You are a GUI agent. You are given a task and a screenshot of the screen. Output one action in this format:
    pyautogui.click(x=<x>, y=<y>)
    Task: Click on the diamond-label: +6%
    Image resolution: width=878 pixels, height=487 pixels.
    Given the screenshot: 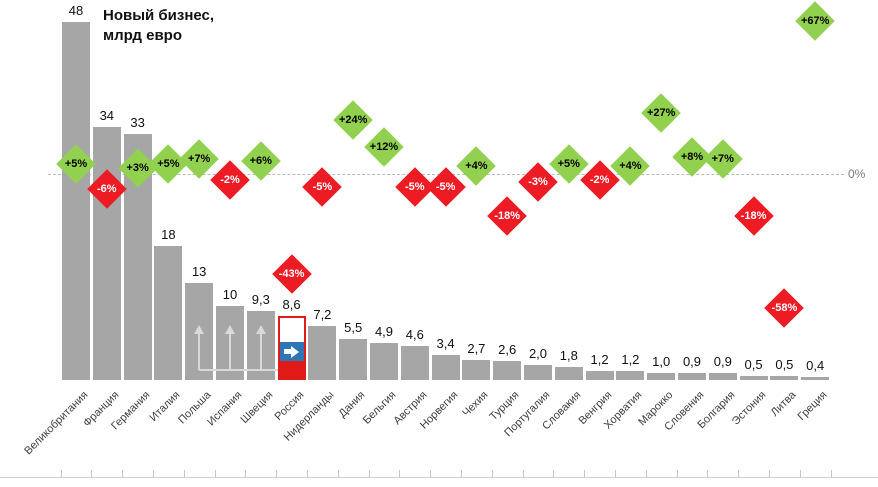 What is the action you would take?
    pyautogui.click(x=260, y=161)
    